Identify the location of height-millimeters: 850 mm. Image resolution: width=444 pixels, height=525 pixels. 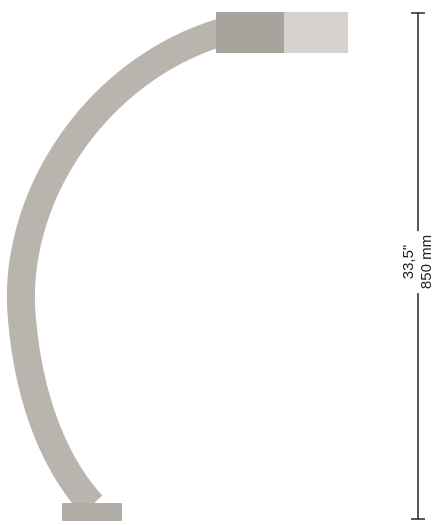
(426, 262).